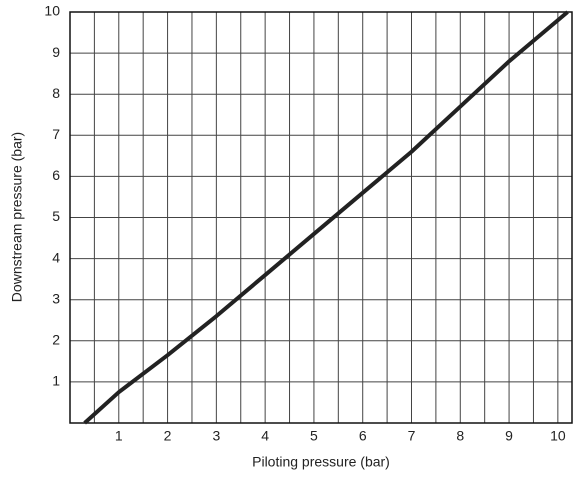 The image size is (577, 478). Describe the element at coordinates (56, 298) in the screenshot. I see `y-tick-label: 3` at that location.